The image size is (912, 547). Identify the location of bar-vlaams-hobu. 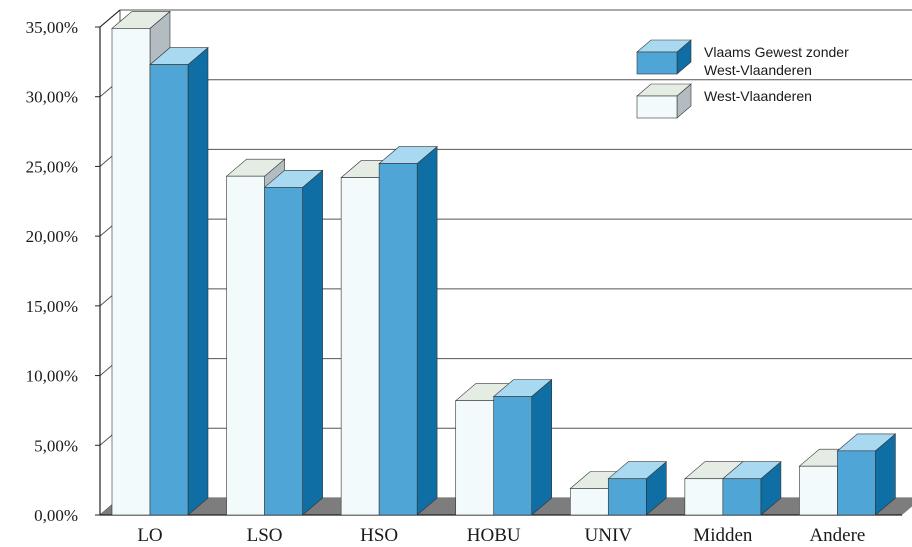
(522, 447).